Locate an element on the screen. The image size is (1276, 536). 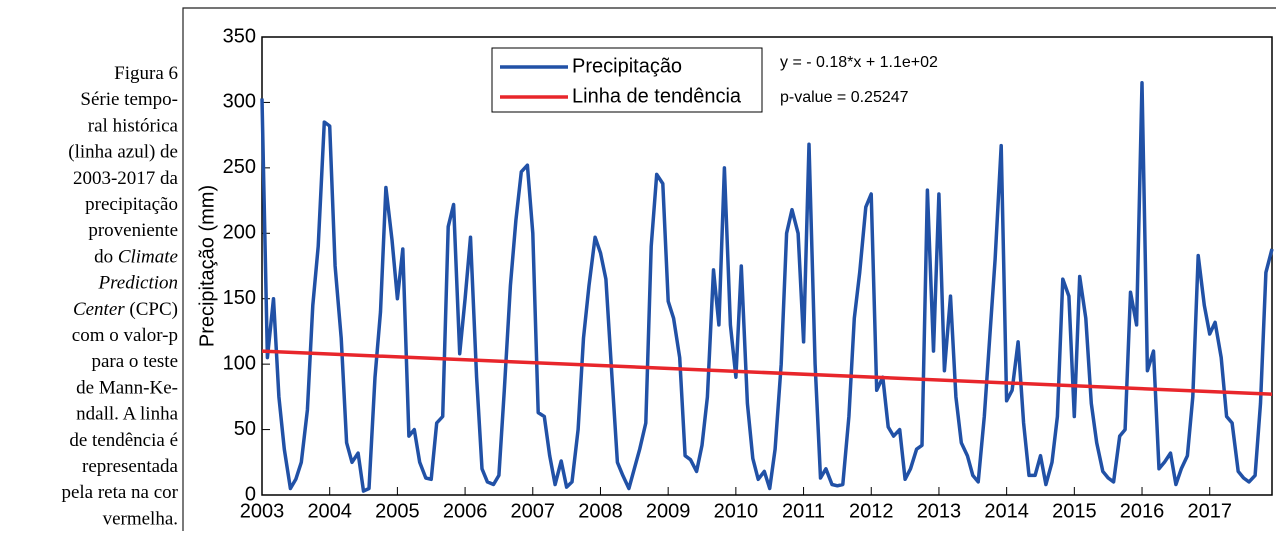
caption-text: proveniente is located at coordinates (133, 231).